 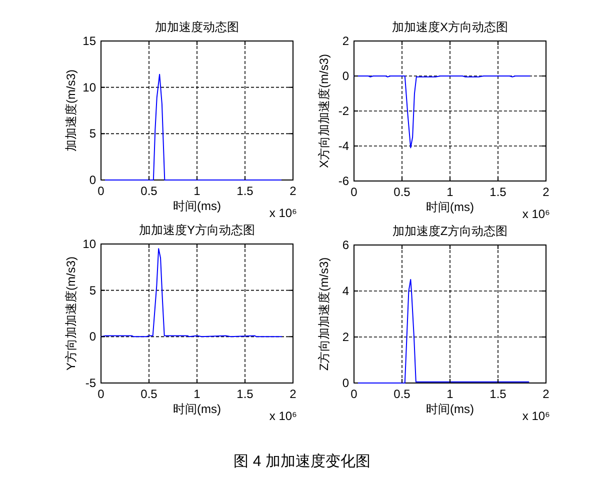 What do you see at coordinates (344, 111) in the screenshot?
I see `y-tick-label: -2` at bounding box center [344, 111].